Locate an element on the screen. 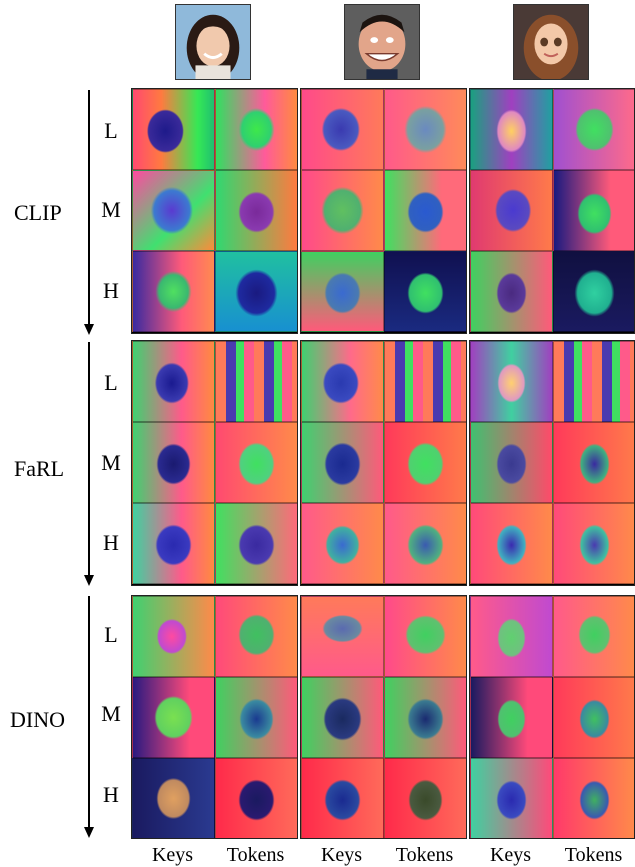 This screenshot has height=867, width=635. row-label-clip: CLIP is located at coordinates (38, 212).